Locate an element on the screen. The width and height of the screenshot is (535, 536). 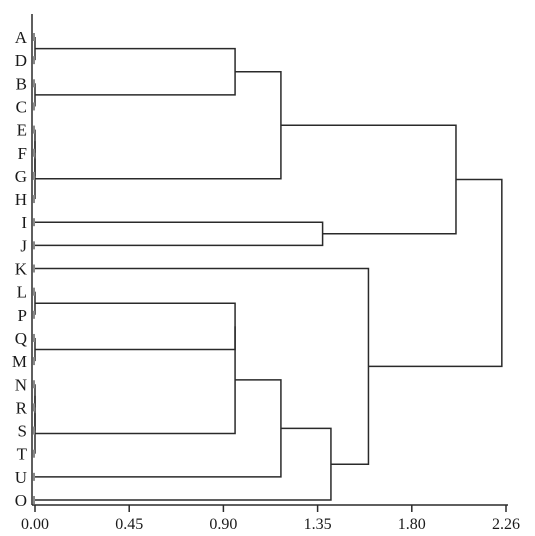
leaf-label: H is located at coordinates (21, 199).